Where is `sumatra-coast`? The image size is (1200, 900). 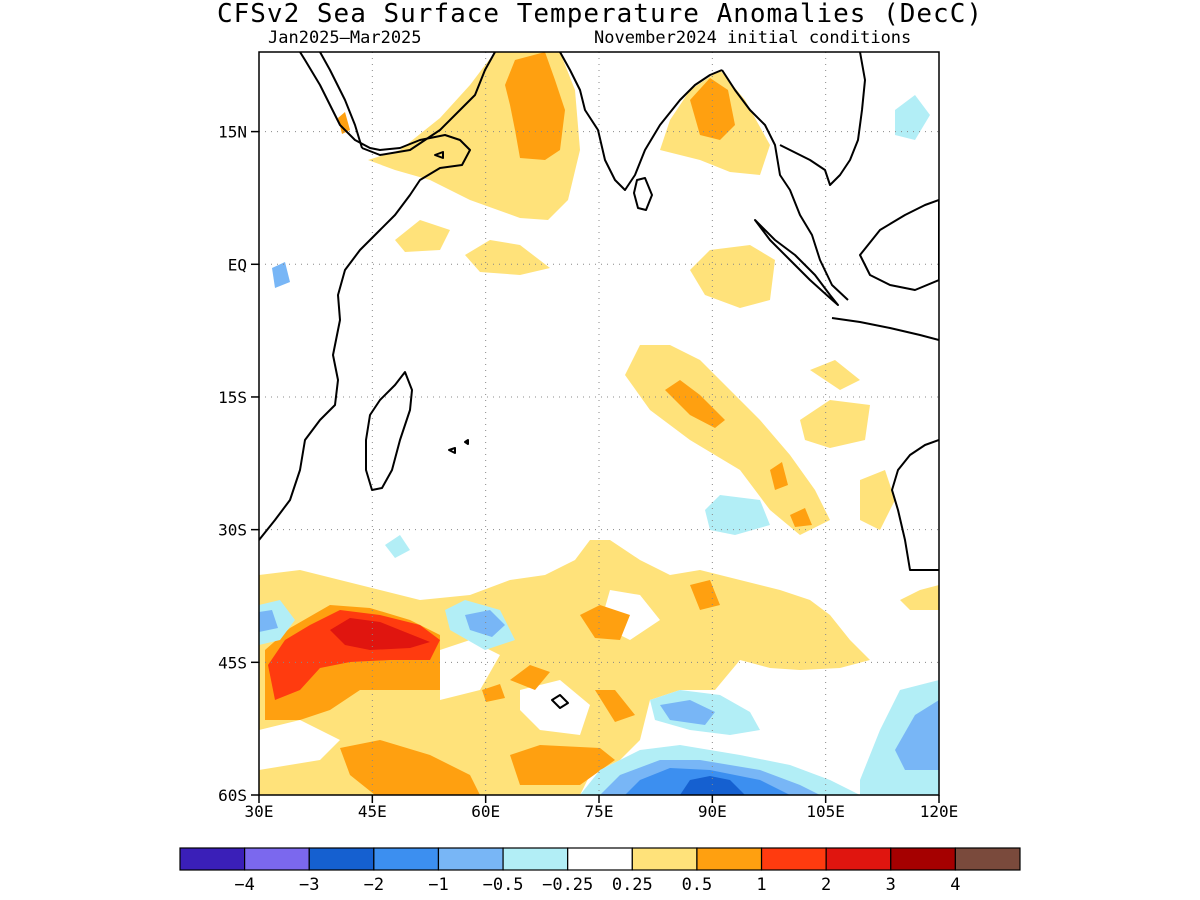
sumatra-coast is located at coordinates (796, 262).